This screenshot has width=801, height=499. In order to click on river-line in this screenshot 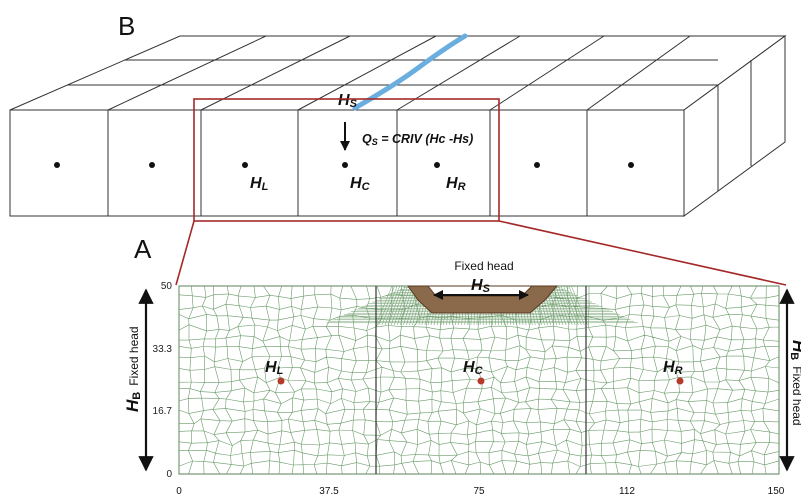, I will do `click(410, 72)`.